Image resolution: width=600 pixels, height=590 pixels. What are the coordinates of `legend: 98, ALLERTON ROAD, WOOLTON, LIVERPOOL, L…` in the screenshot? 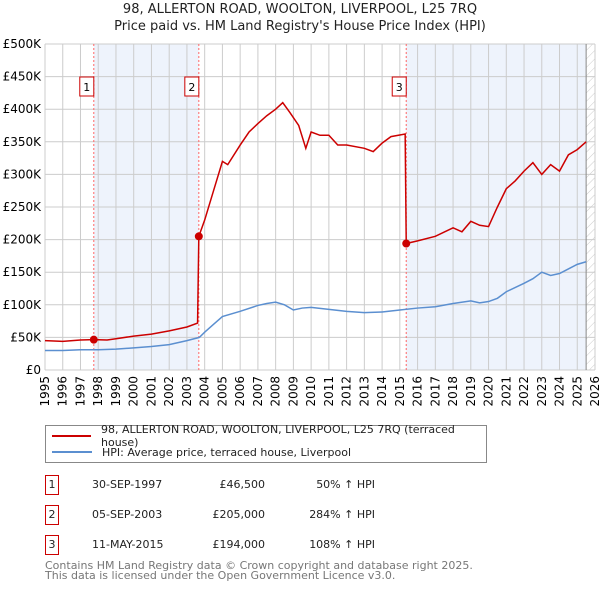 It's located at (266, 443).